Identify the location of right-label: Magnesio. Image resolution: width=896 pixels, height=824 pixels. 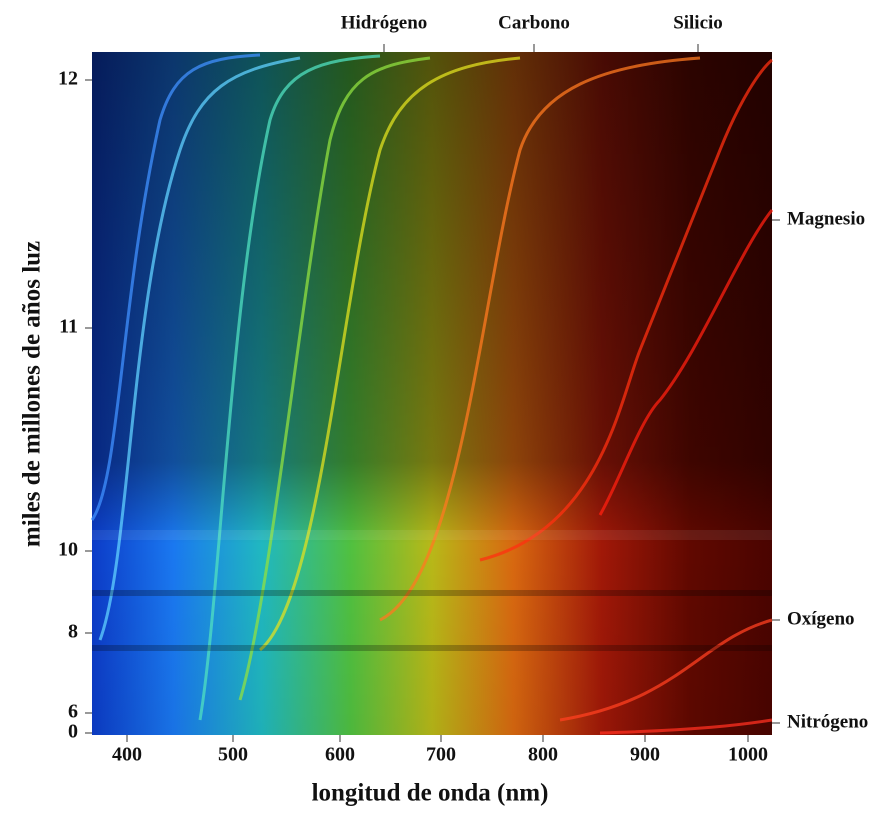
(826, 218).